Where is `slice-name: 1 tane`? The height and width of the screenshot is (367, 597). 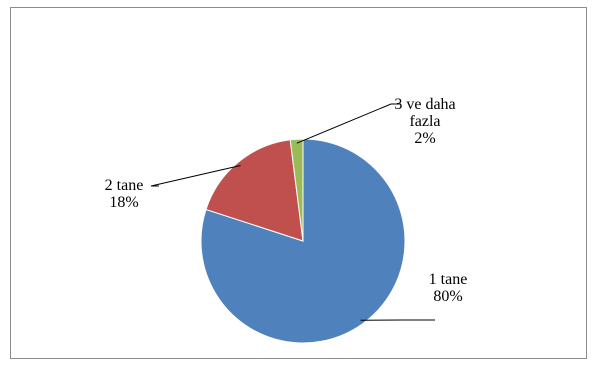 slice-name: 1 tane is located at coordinates (448, 279).